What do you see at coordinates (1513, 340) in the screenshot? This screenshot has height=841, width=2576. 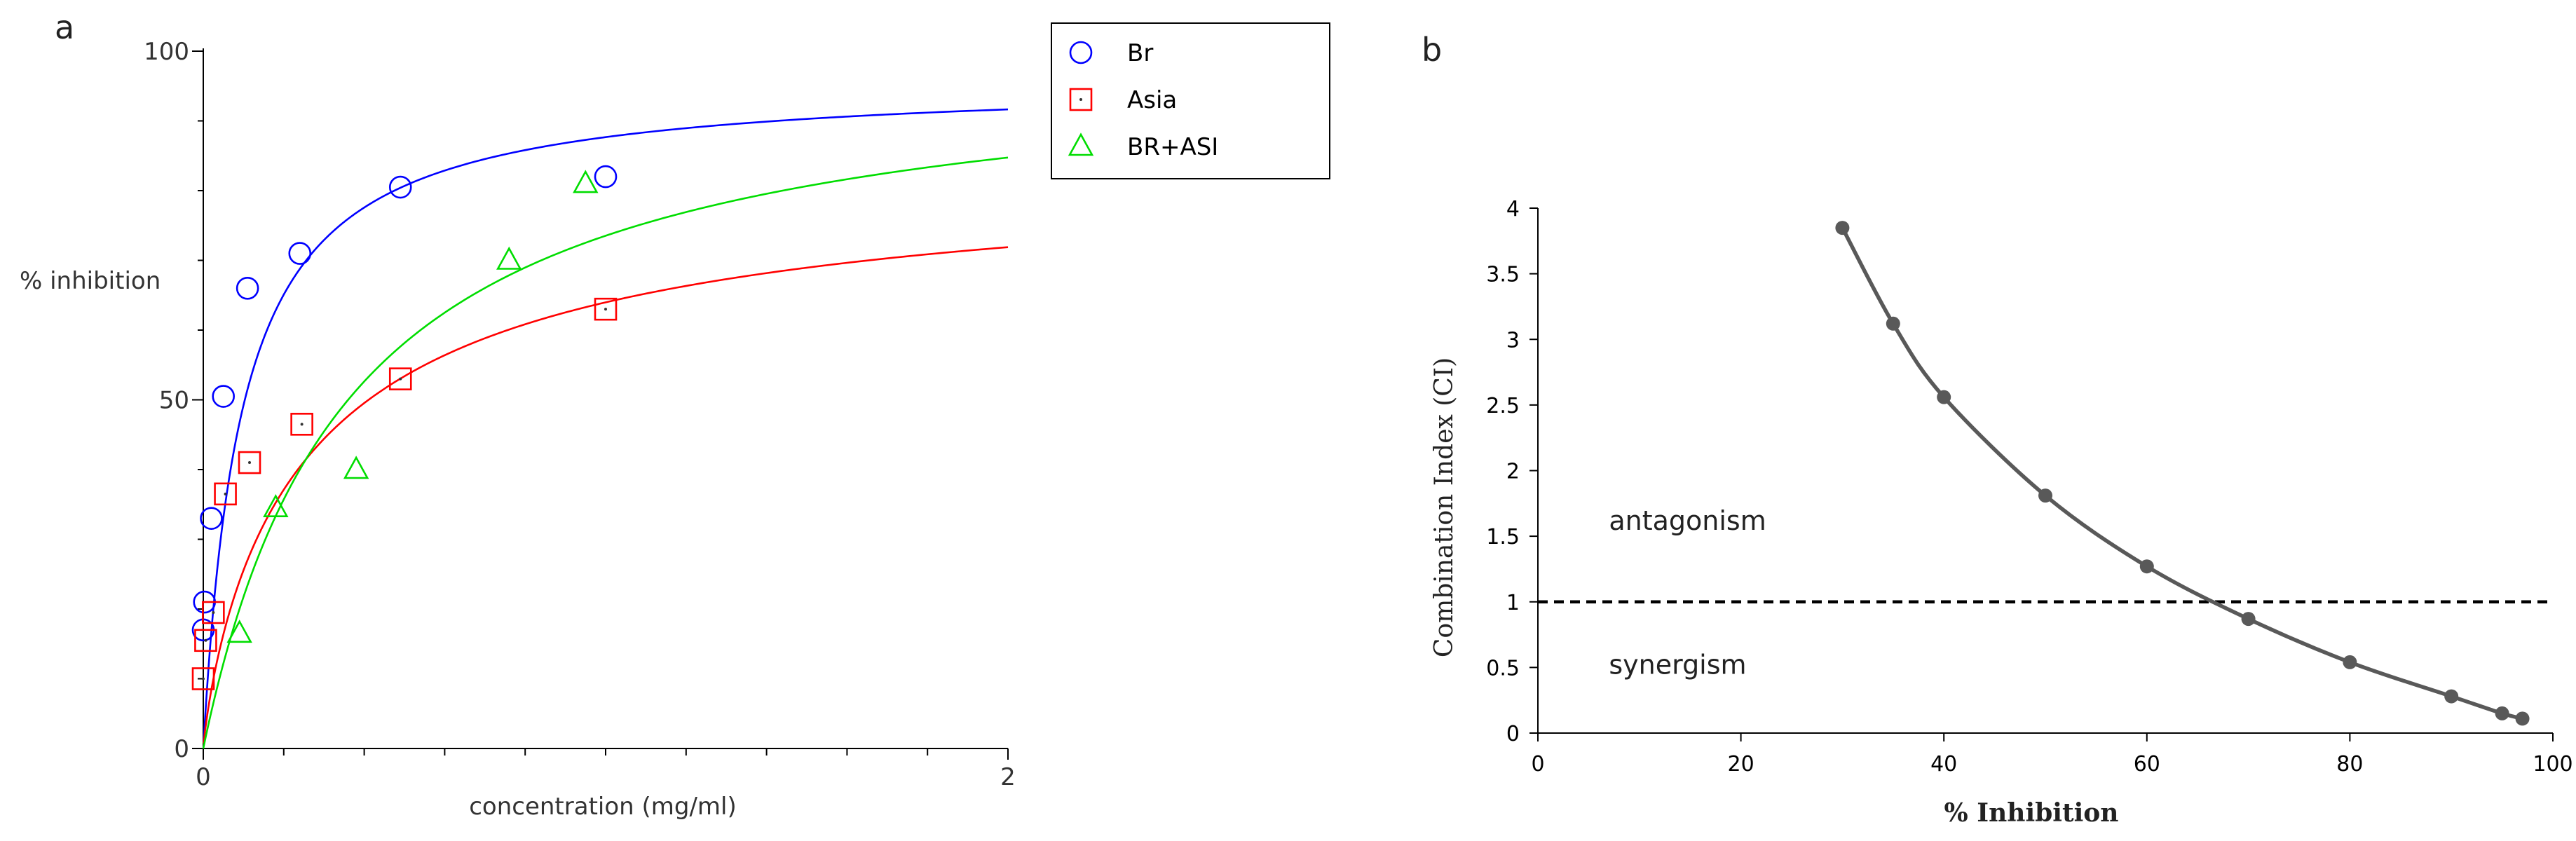 I see `chart-b-y-tick-label: 3` at bounding box center [1513, 340].